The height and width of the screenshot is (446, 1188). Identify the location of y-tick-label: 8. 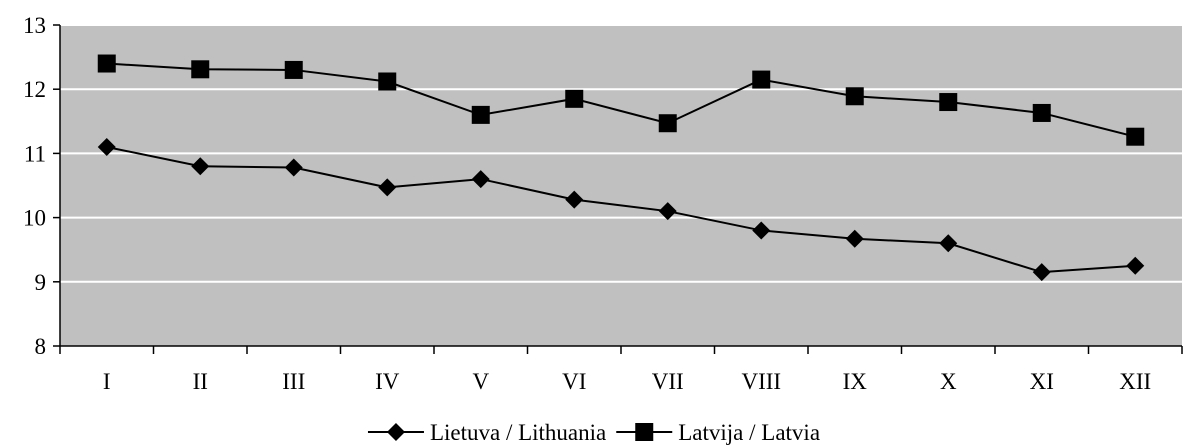
(41, 346).